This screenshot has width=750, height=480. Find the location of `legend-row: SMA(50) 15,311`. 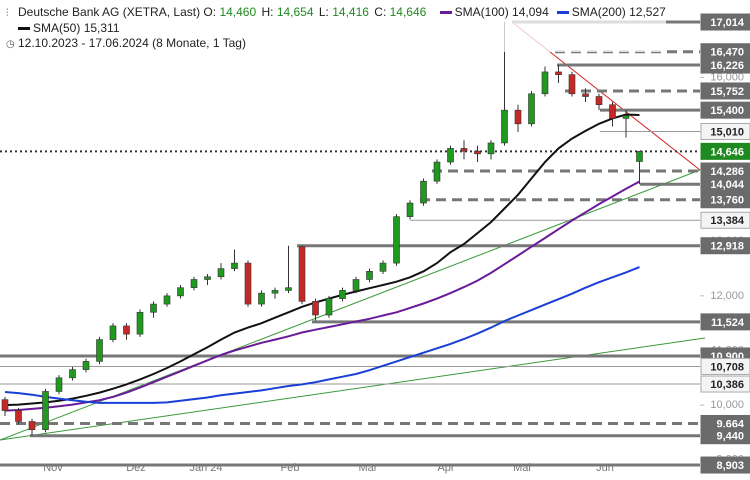

legend-row: SMA(50) 15,311 is located at coordinates (336, 28).